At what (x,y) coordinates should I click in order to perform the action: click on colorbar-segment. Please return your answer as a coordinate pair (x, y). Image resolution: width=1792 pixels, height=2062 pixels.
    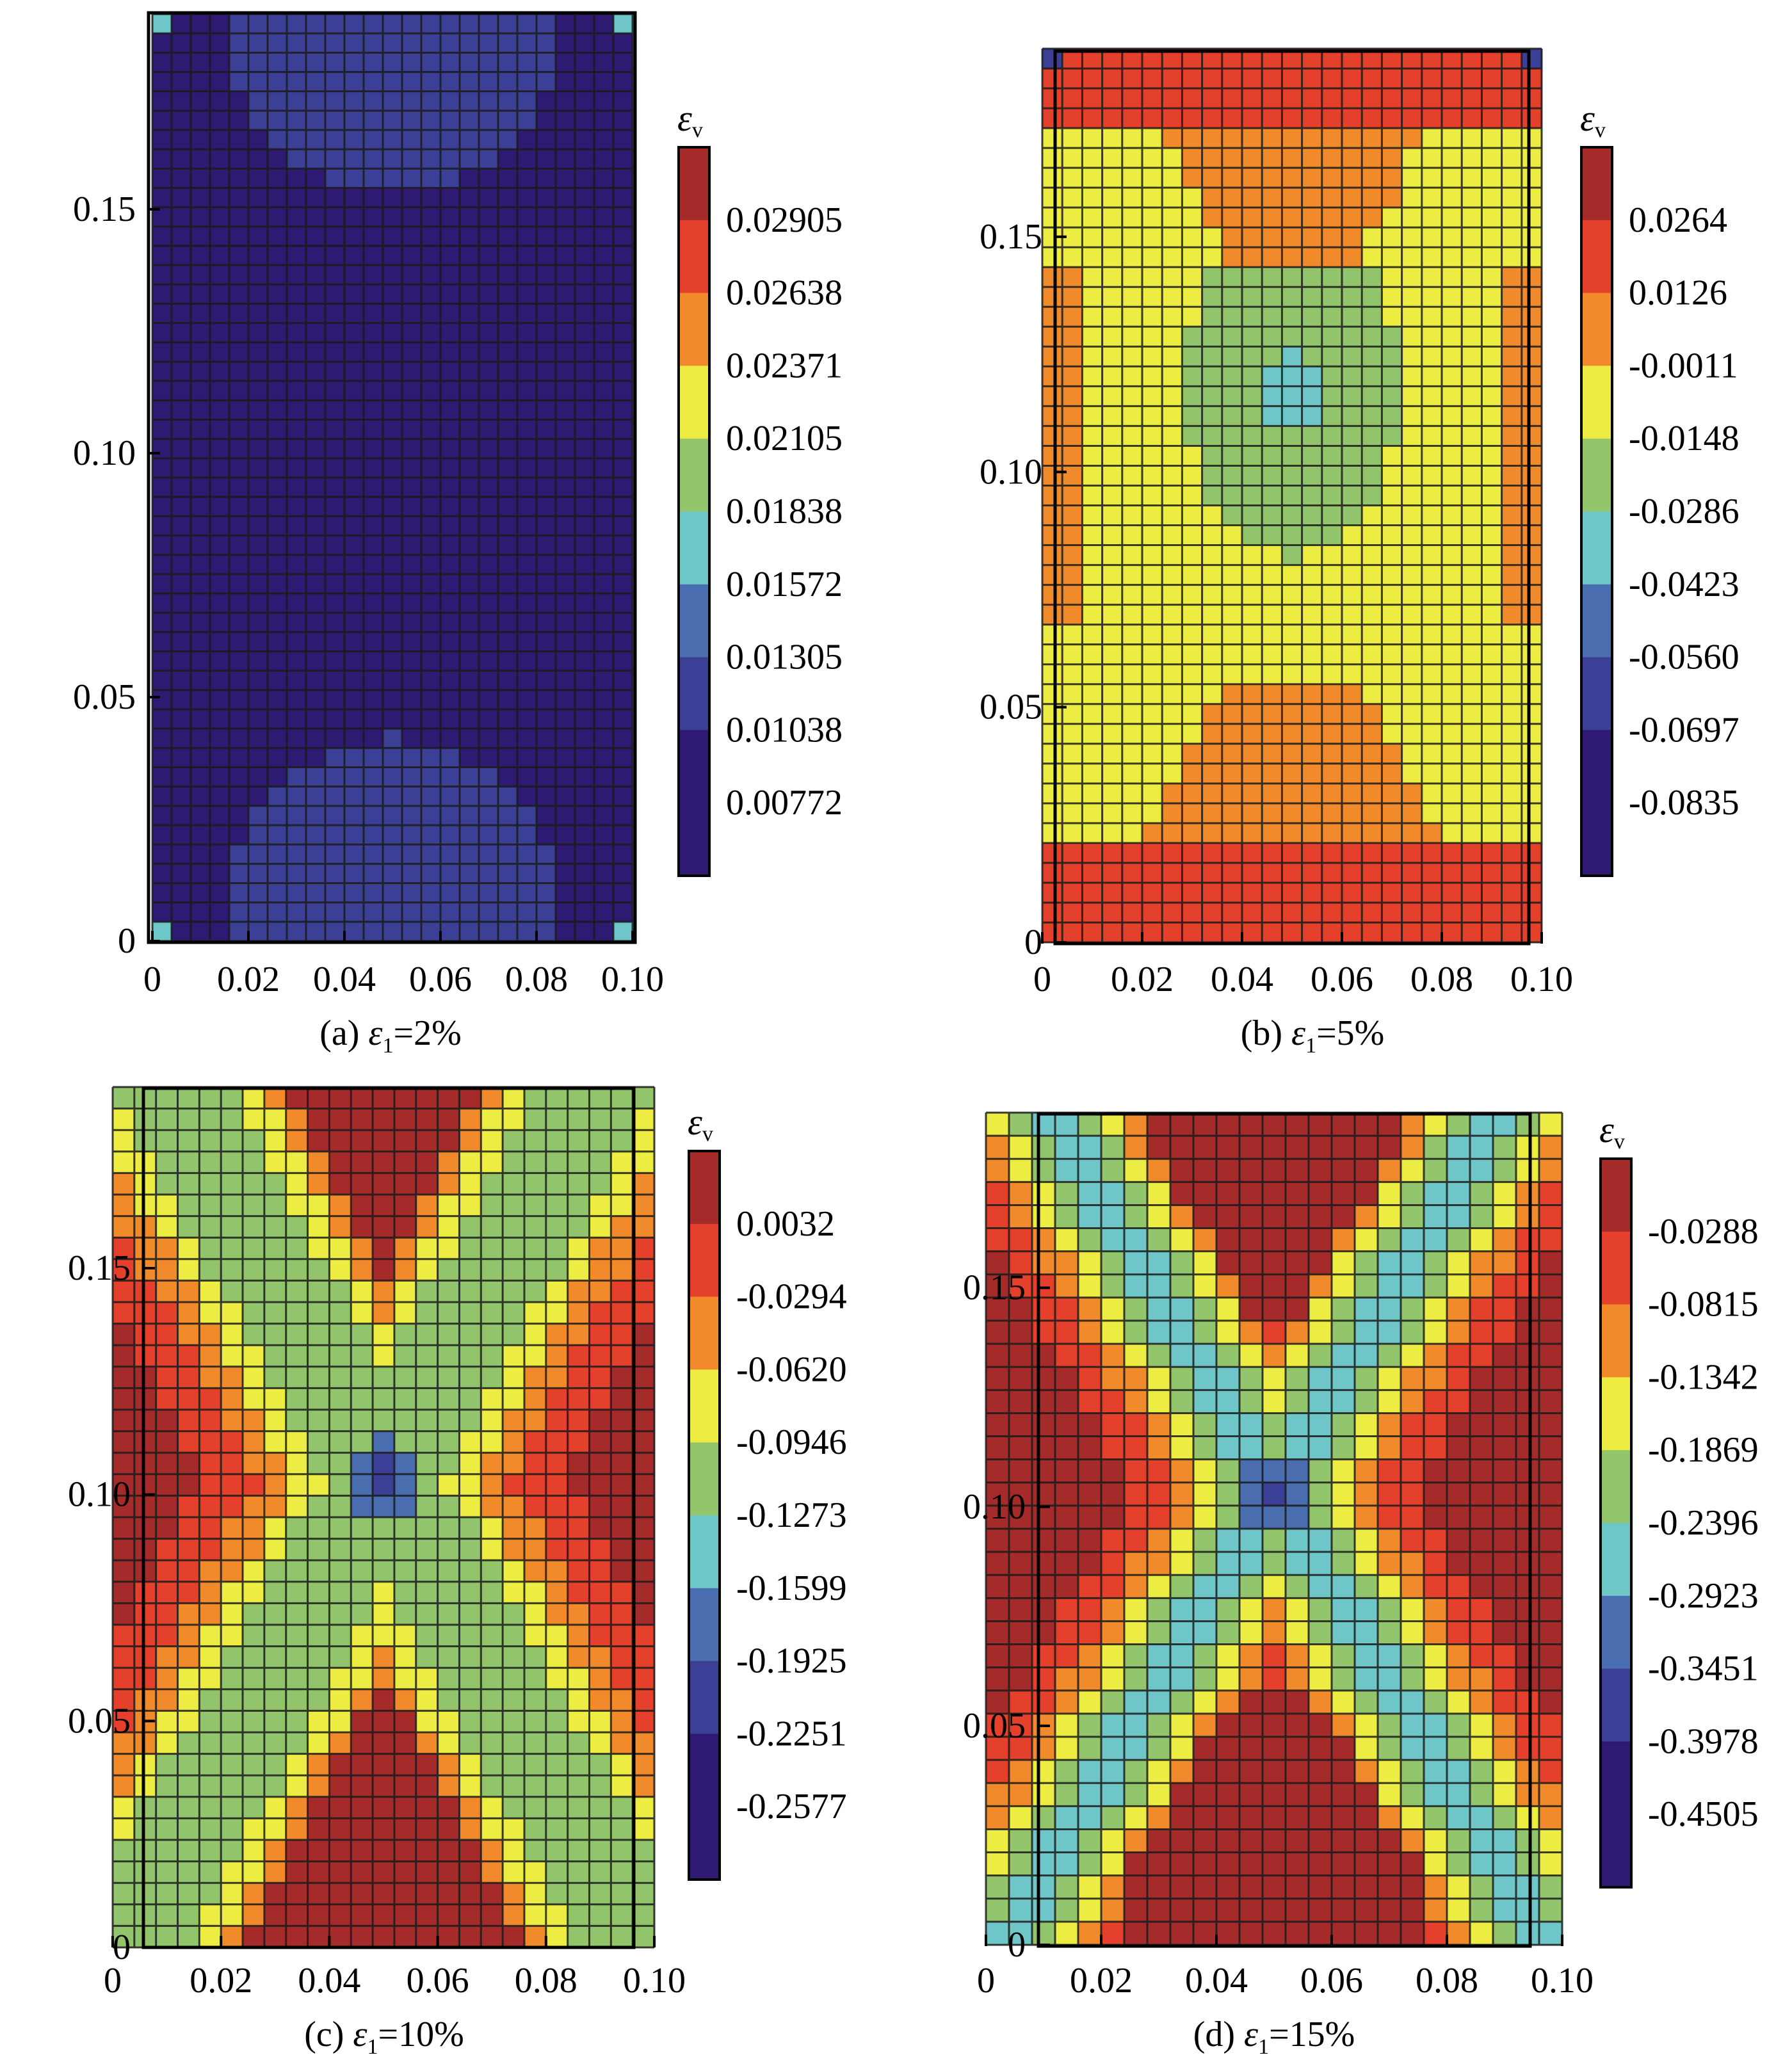
    Looking at the image, I should click on (704, 1843).